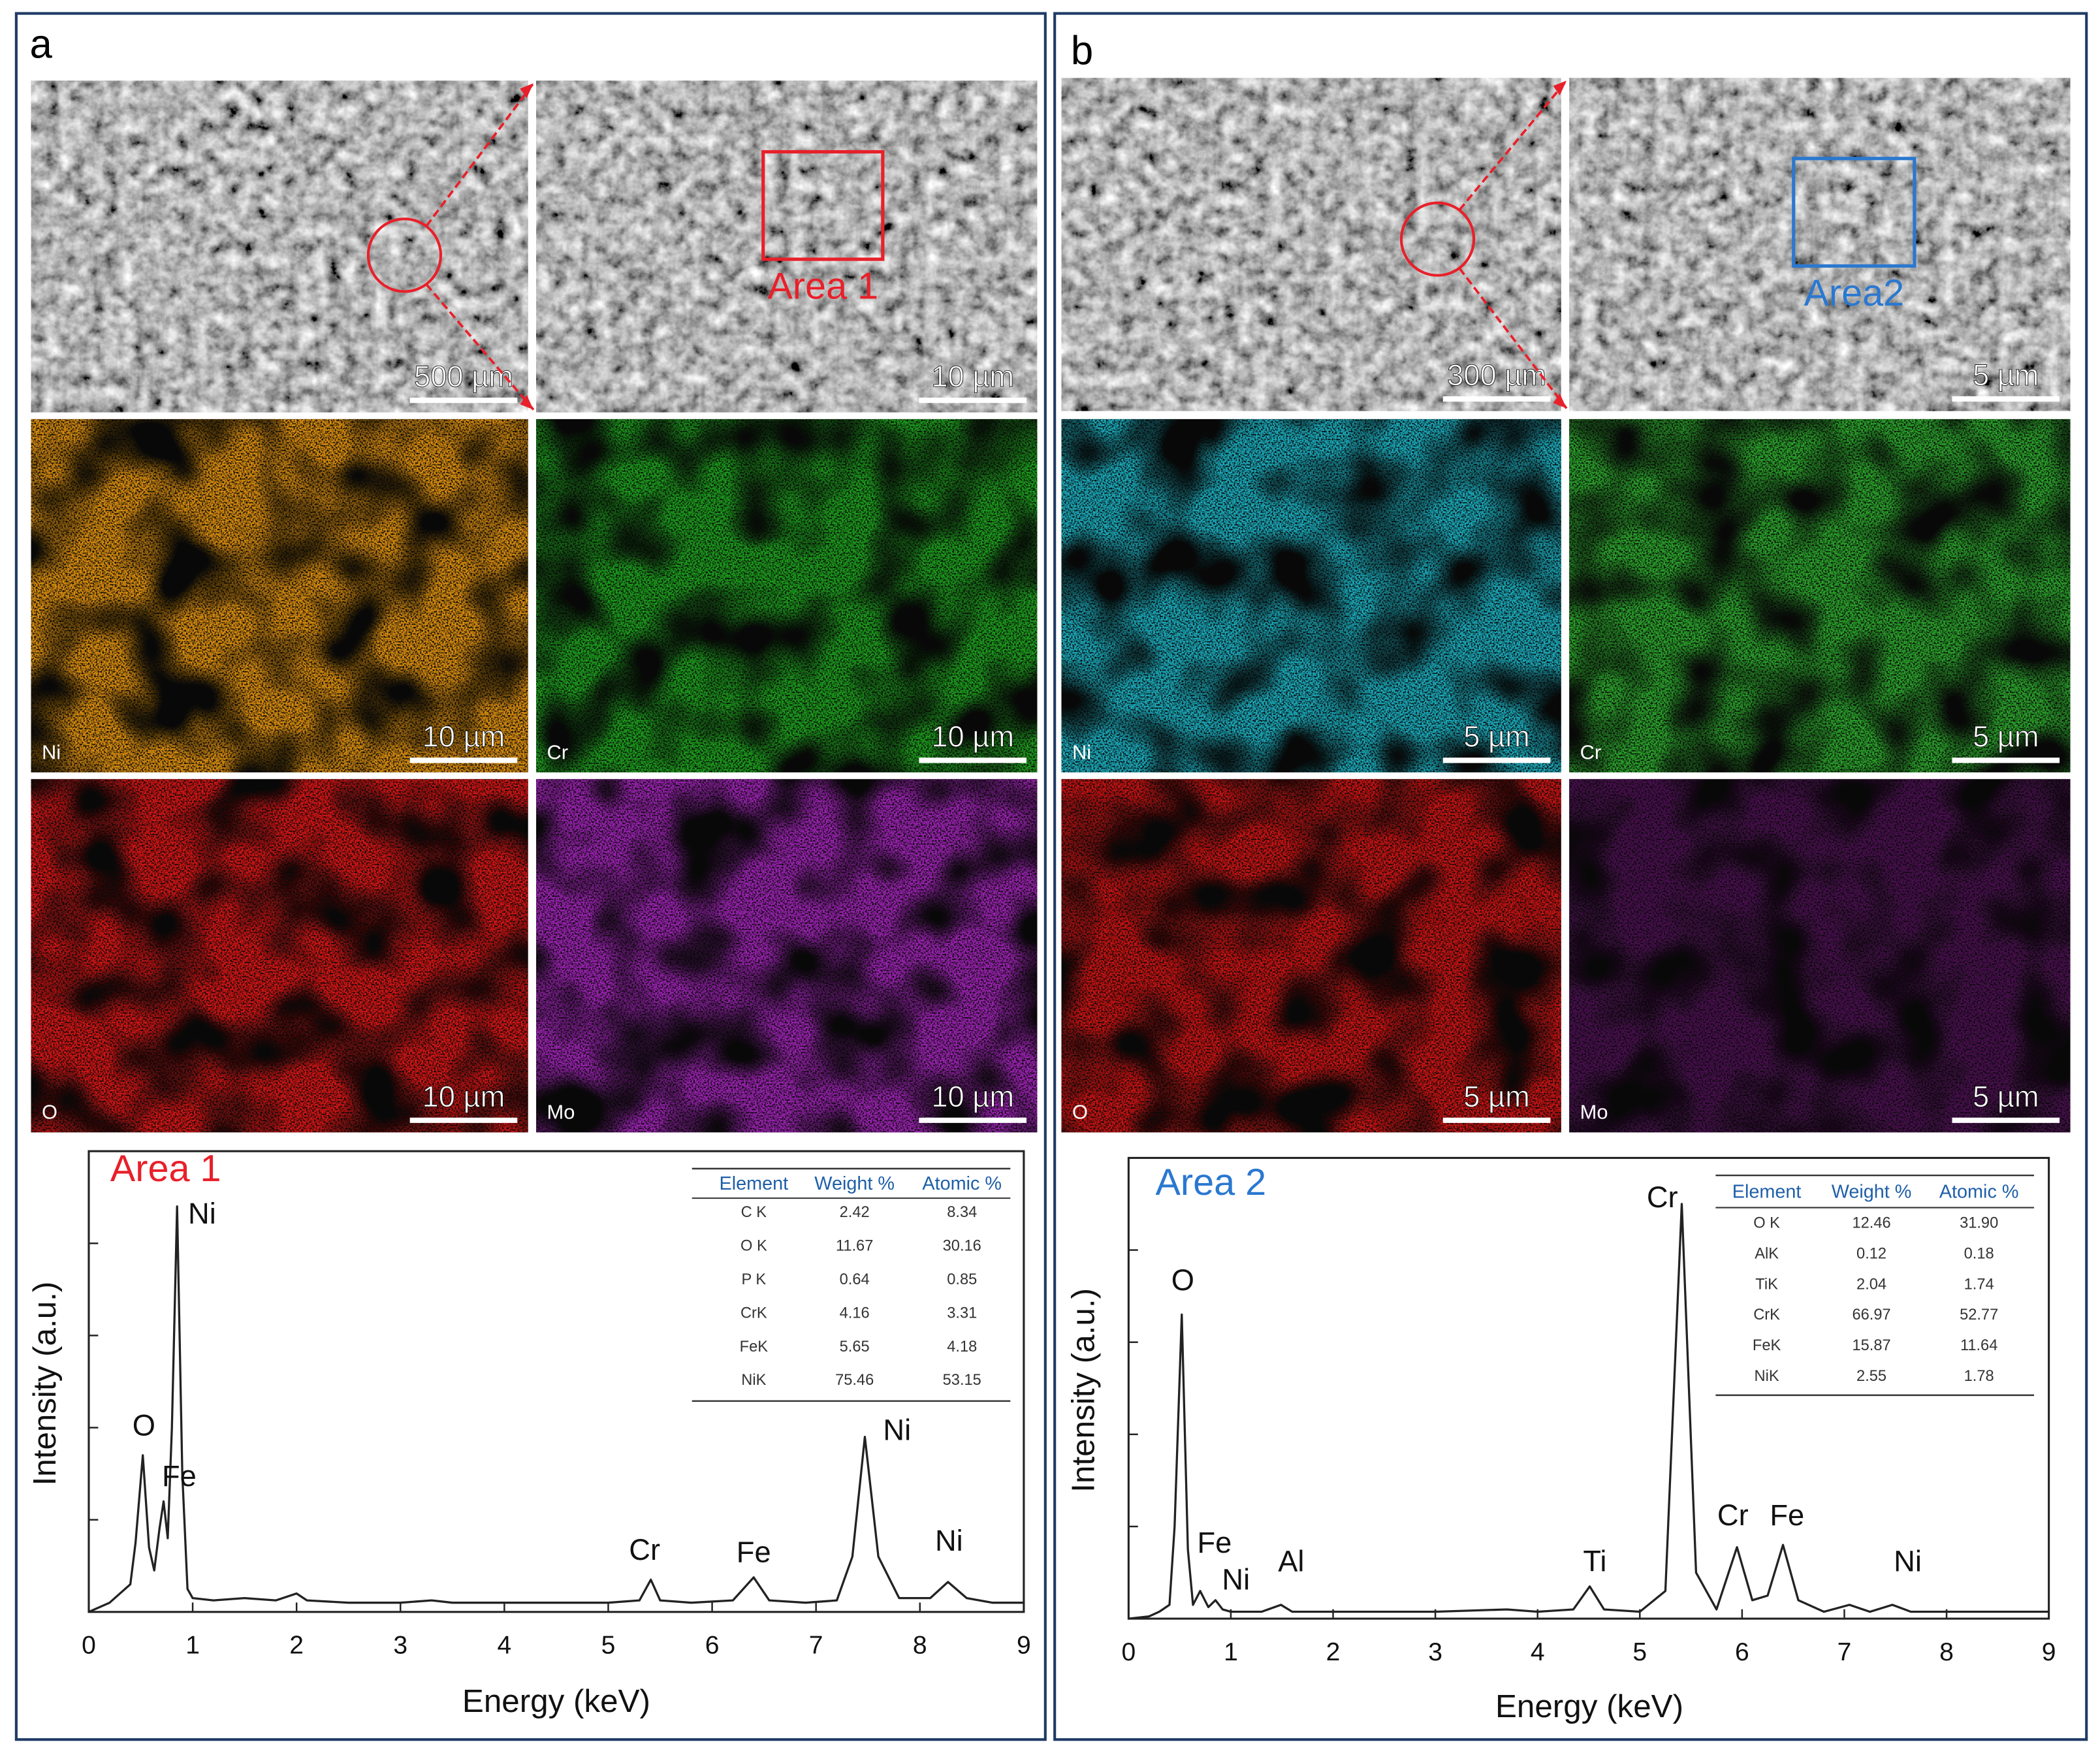 The width and height of the screenshot is (2100, 1757). Describe the element at coordinates (754, 1183) in the screenshot. I see `table-header: Element` at that location.